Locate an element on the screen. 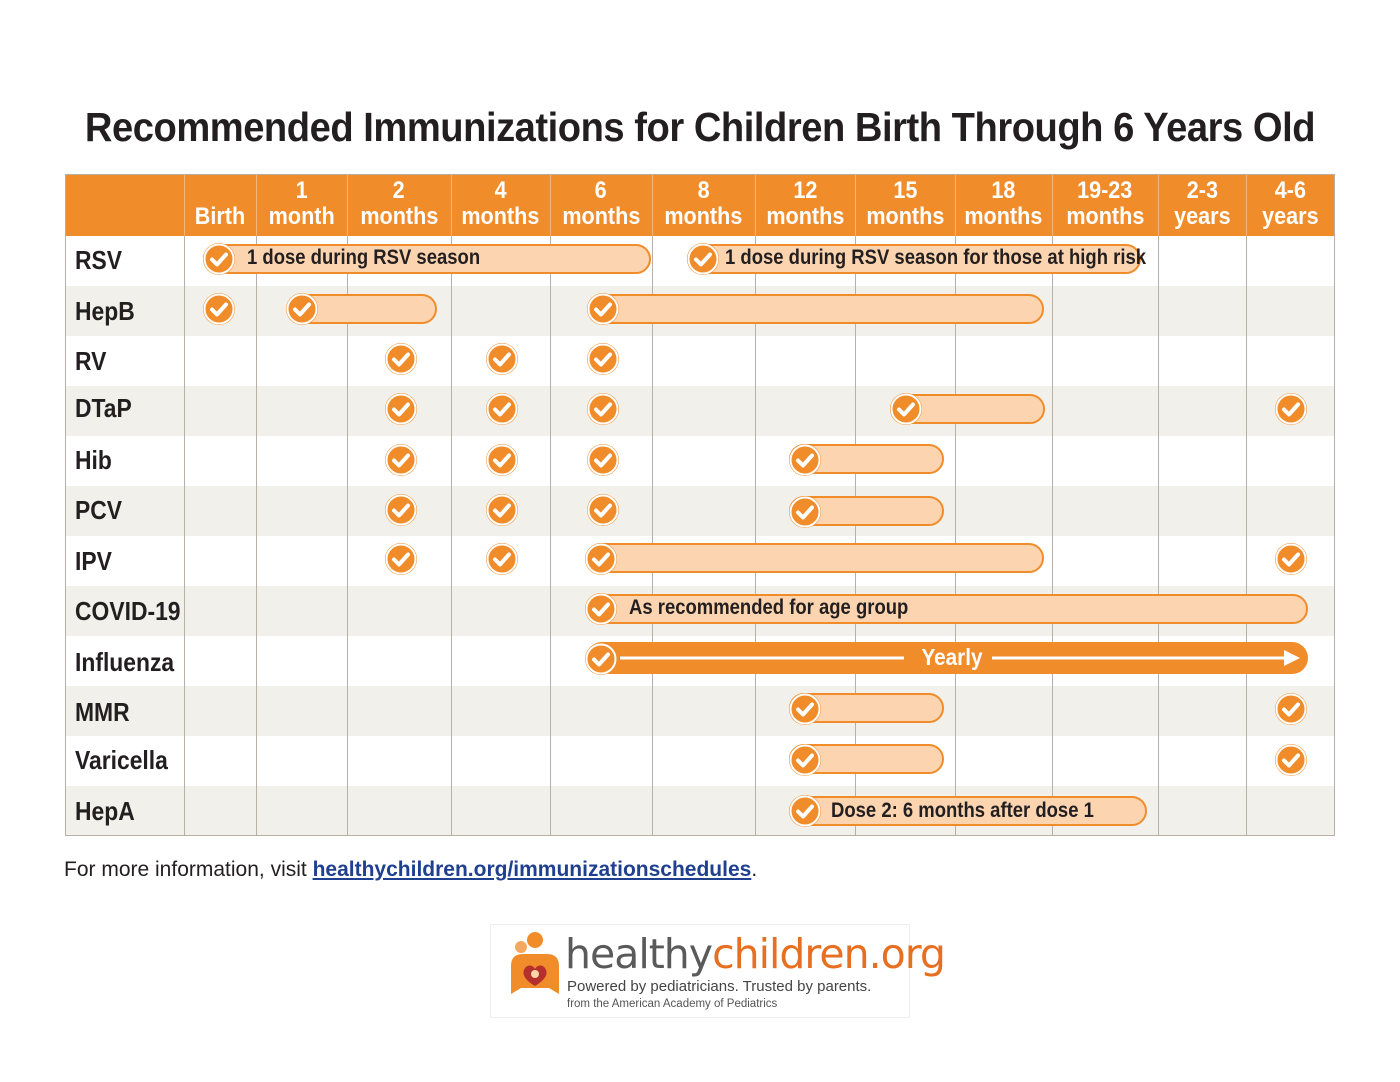 The image size is (1400, 1082). col-header-birth: Birth is located at coordinates (220, 216).